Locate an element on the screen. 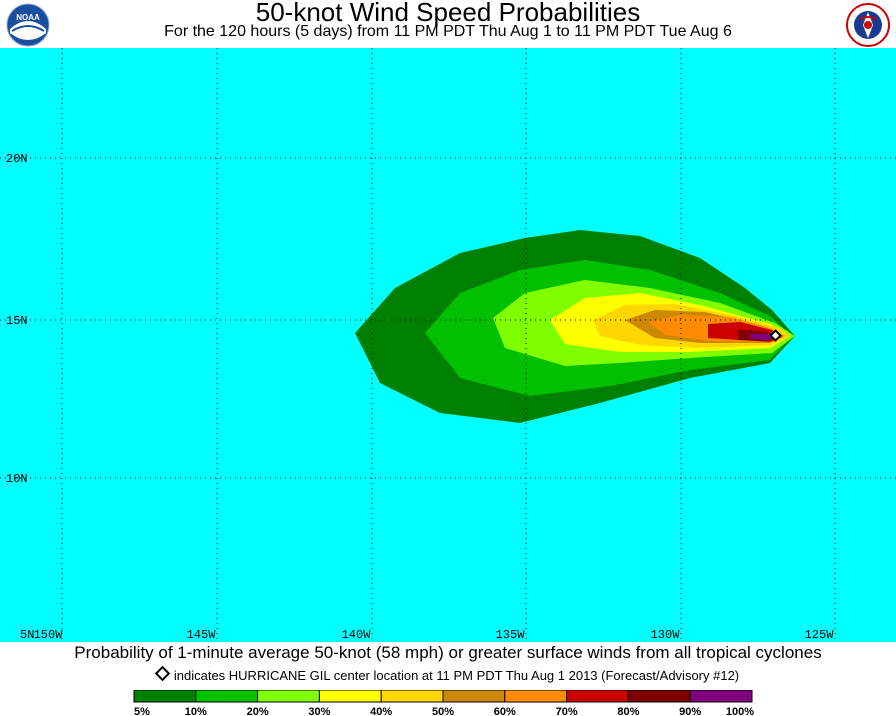 Image resolution: width=896 pixels, height=716 pixels. probability-legend: 5% 10% 20% 30% 40% 50% 60% 70% 80% 90% 100% is located at coordinates (443, 703).